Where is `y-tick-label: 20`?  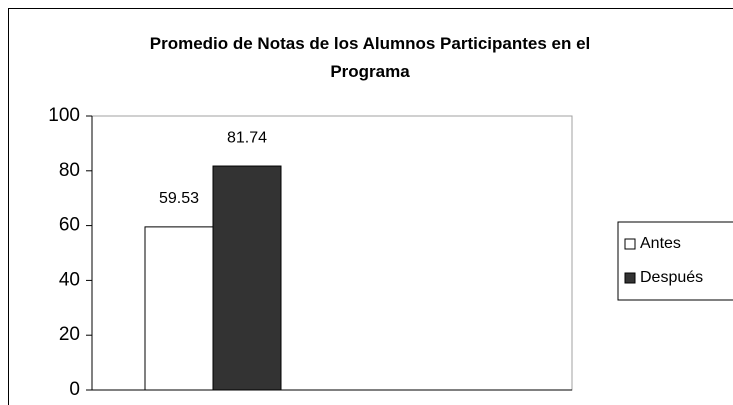
y-tick-label: 20 is located at coordinates (69, 334).